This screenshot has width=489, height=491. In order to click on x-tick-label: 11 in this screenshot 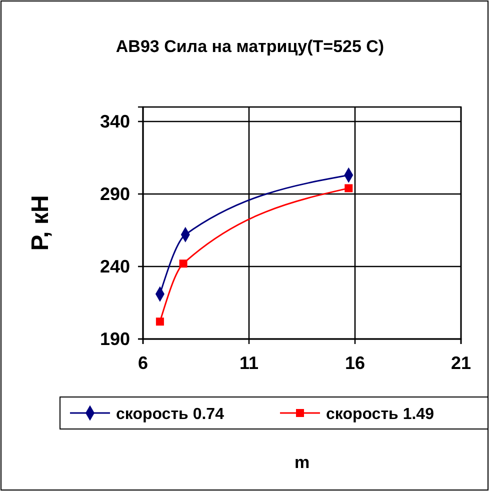, I will do `click(249, 362)`.